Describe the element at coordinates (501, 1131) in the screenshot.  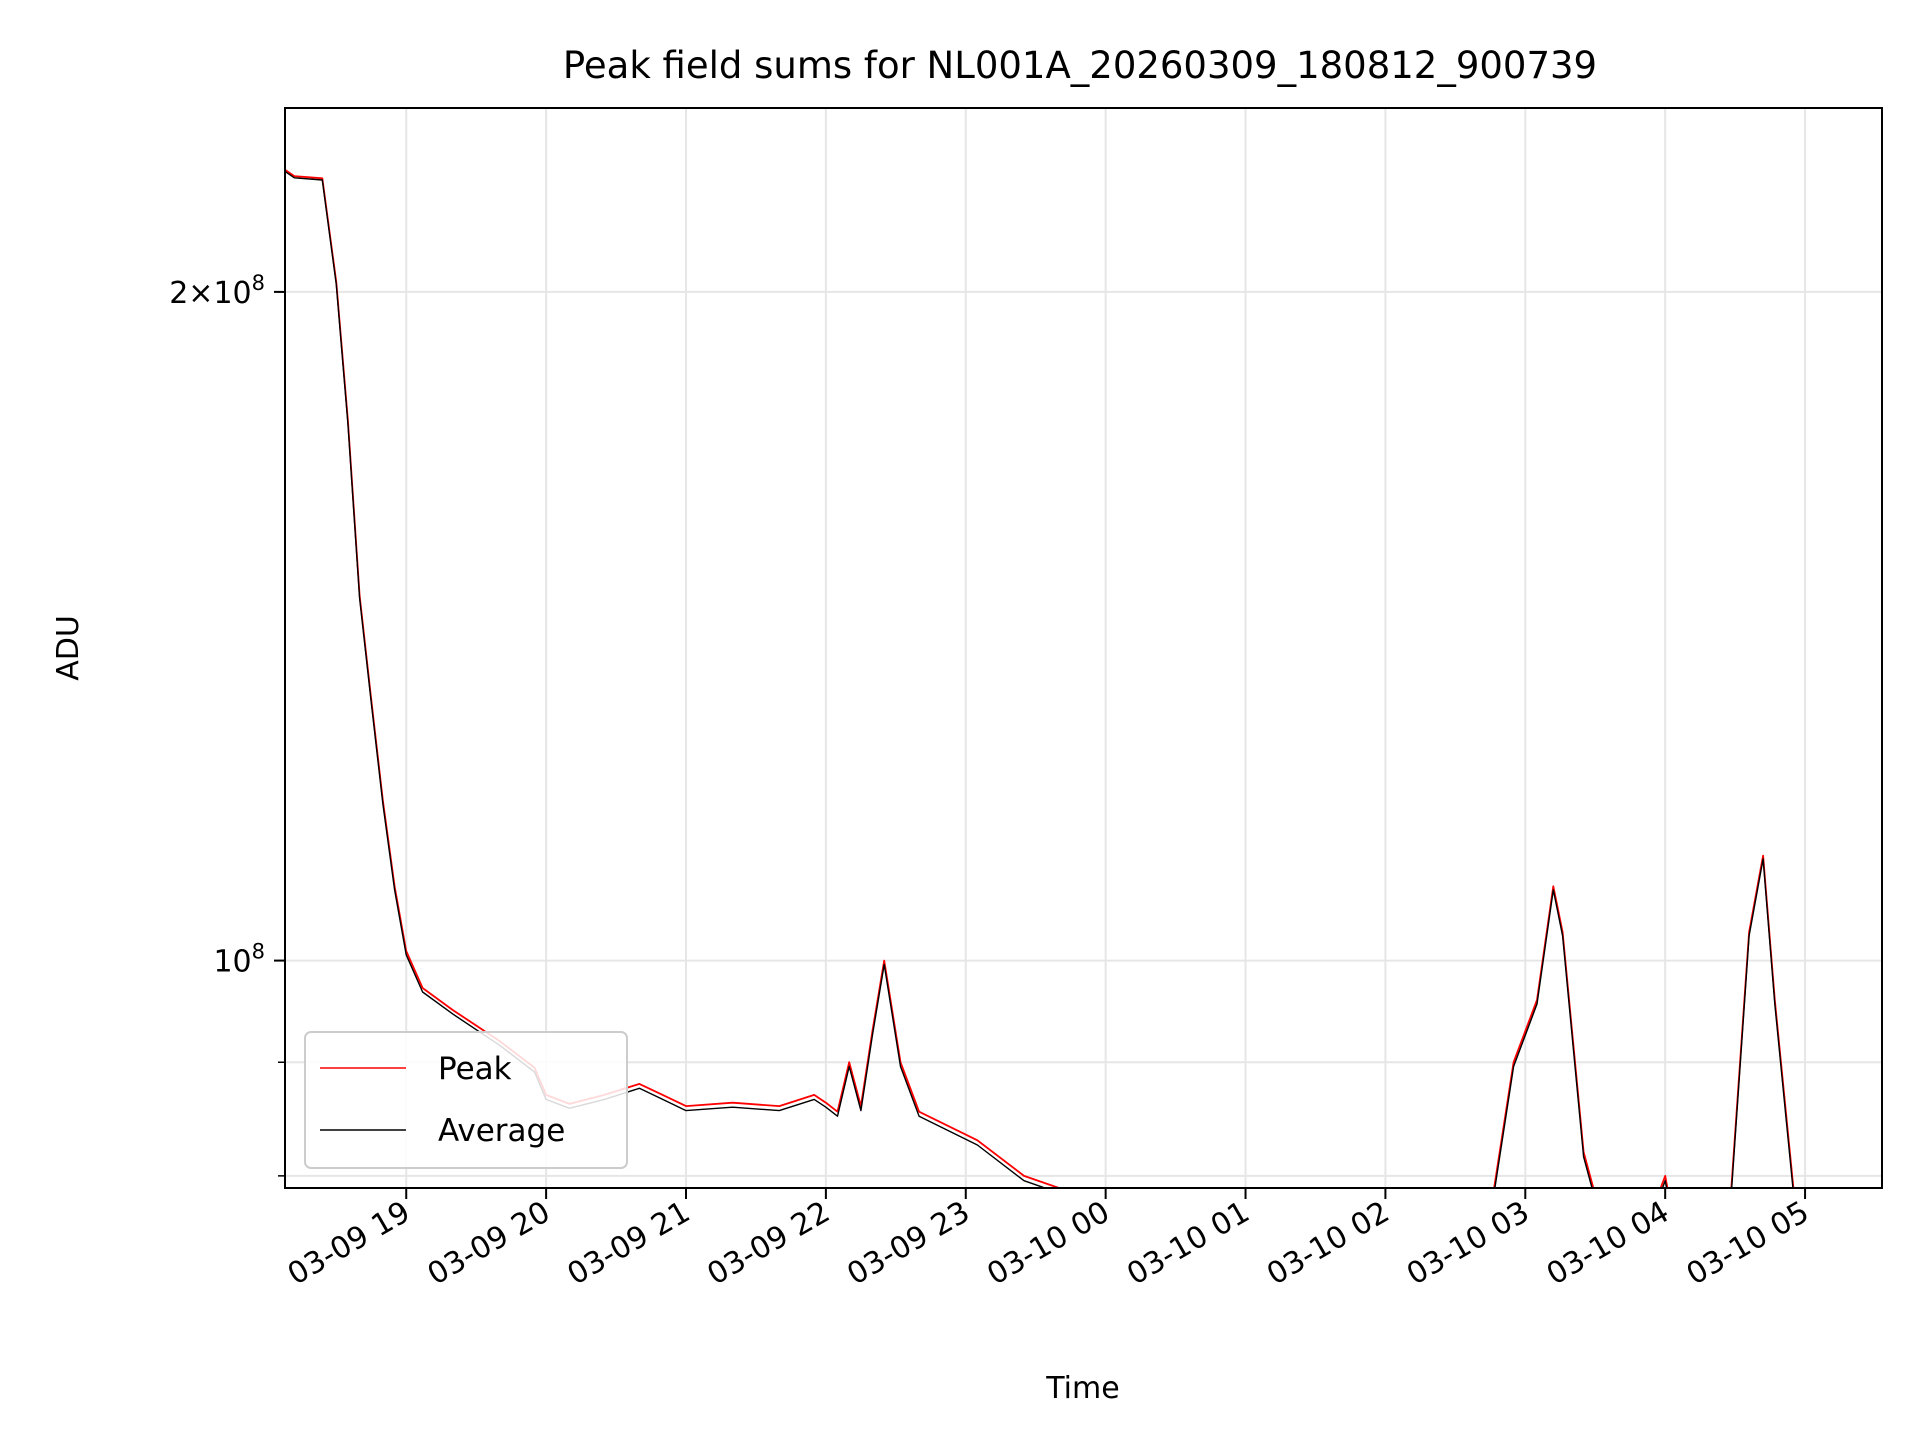
I see `legend-label-average: Average` at that location.